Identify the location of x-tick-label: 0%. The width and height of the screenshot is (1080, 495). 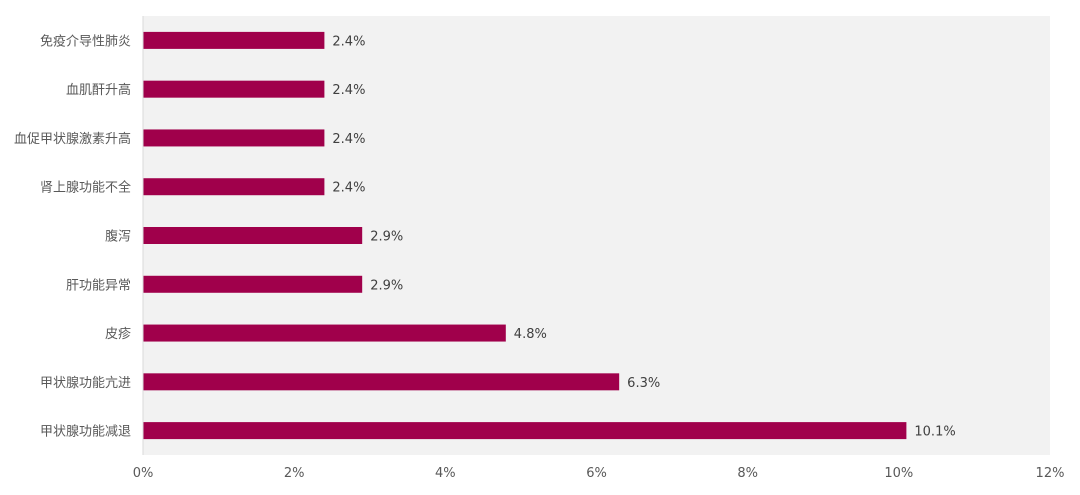
(143, 473).